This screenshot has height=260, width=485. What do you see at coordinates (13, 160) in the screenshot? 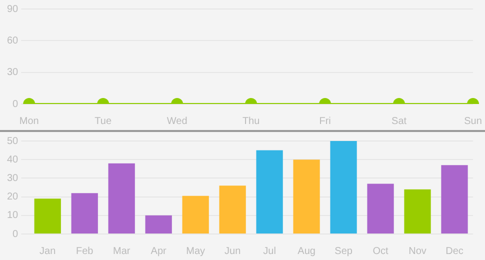
I see `y-tick-label: 40` at bounding box center [13, 160].